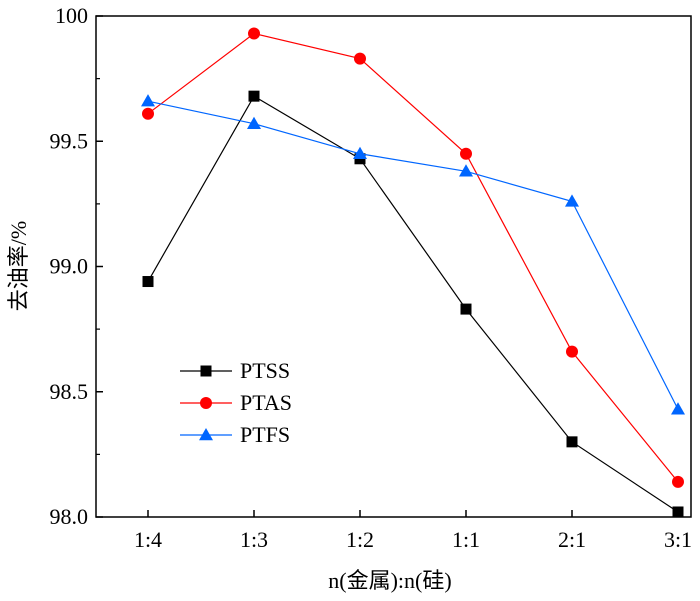  Describe the element at coordinates (265, 434) in the screenshot. I see `legend-label-ptfs: PTFS` at that location.